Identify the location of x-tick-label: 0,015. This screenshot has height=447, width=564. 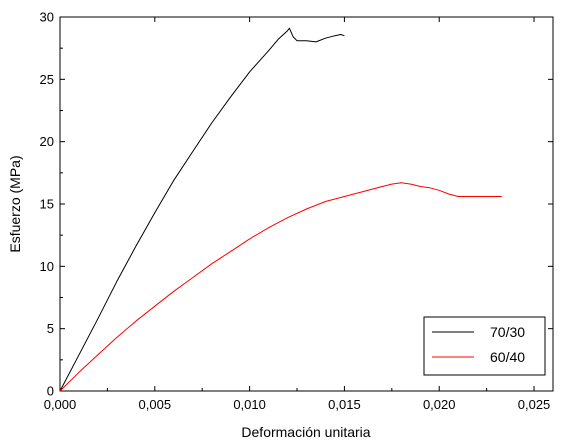
(344, 404).